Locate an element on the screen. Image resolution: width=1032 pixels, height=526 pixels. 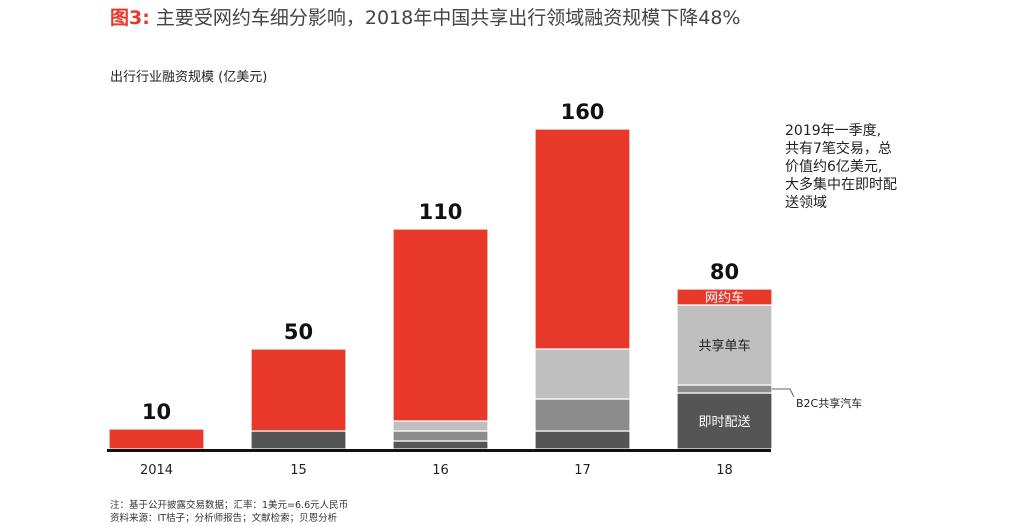
b2c-leader-line is located at coordinates (783, 393).